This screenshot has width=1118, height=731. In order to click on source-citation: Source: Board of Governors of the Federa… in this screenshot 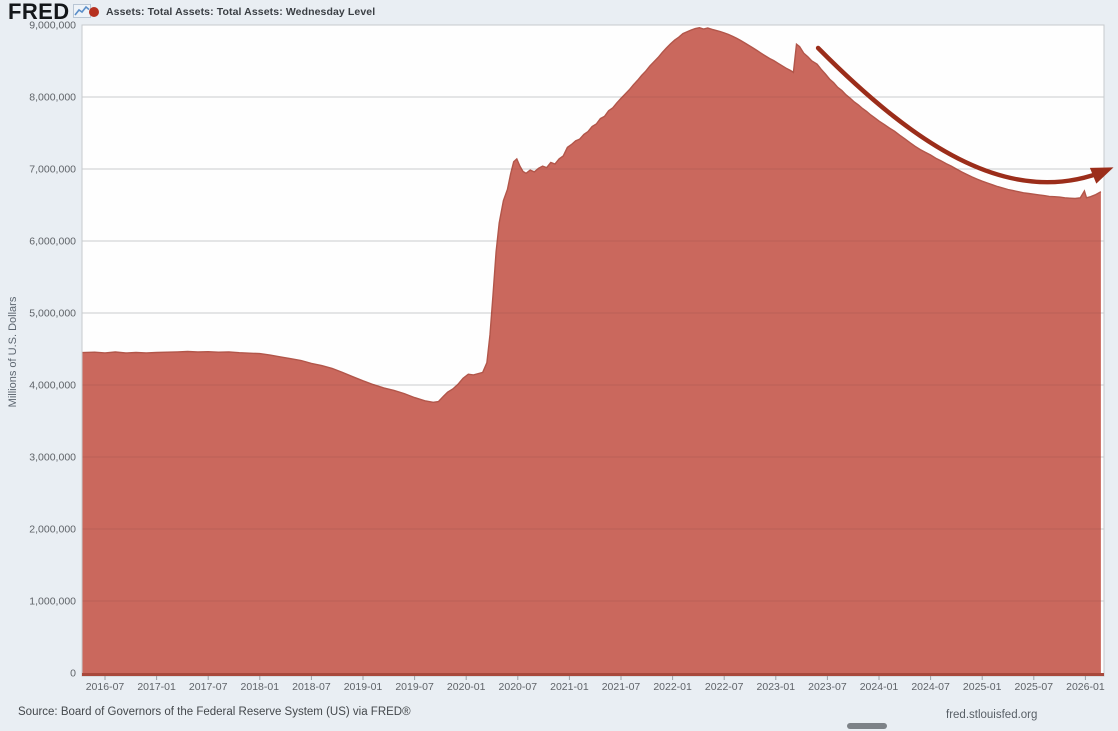, I will do `click(214, 712)`.